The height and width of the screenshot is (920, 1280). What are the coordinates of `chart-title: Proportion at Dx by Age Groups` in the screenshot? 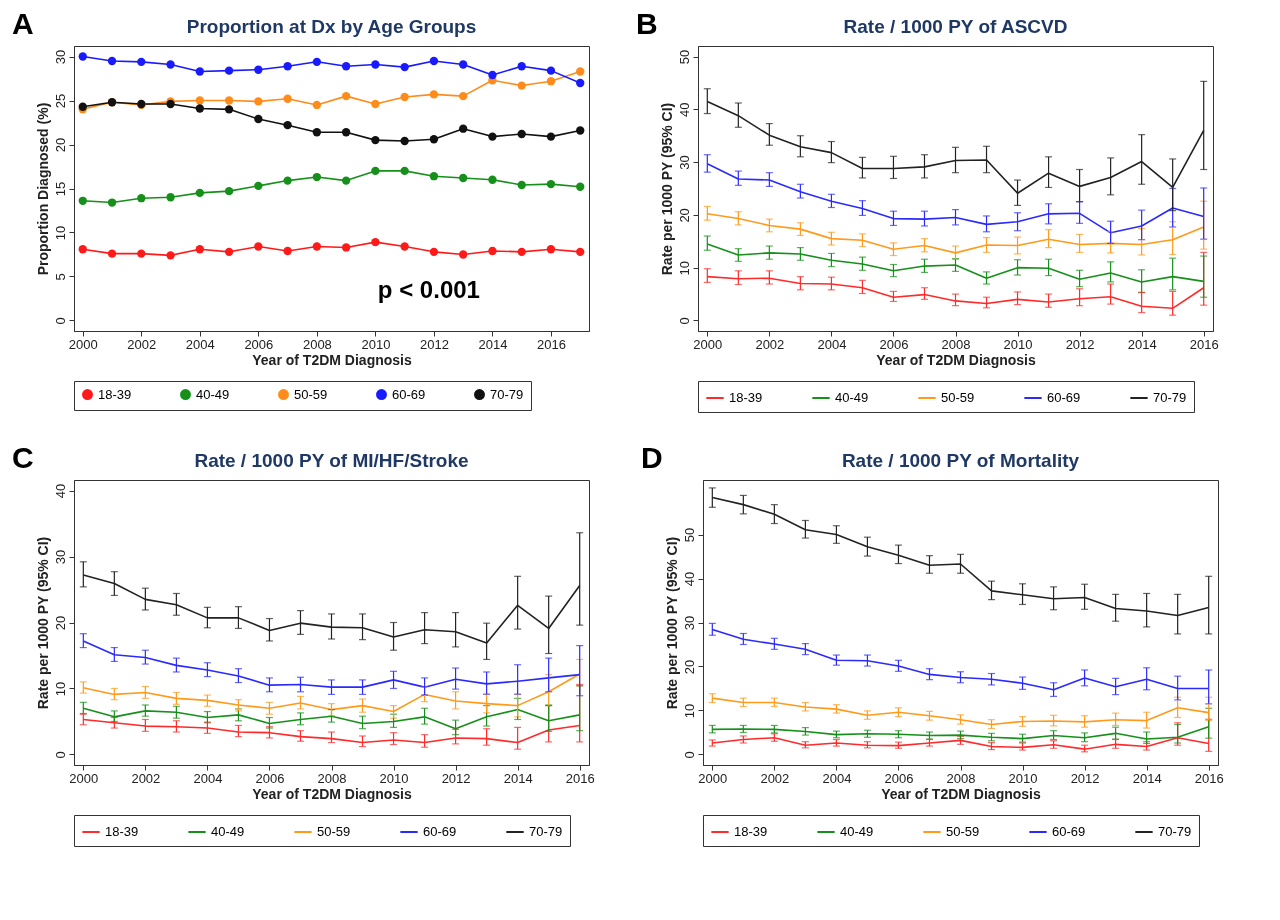 It's located at (331, 26).